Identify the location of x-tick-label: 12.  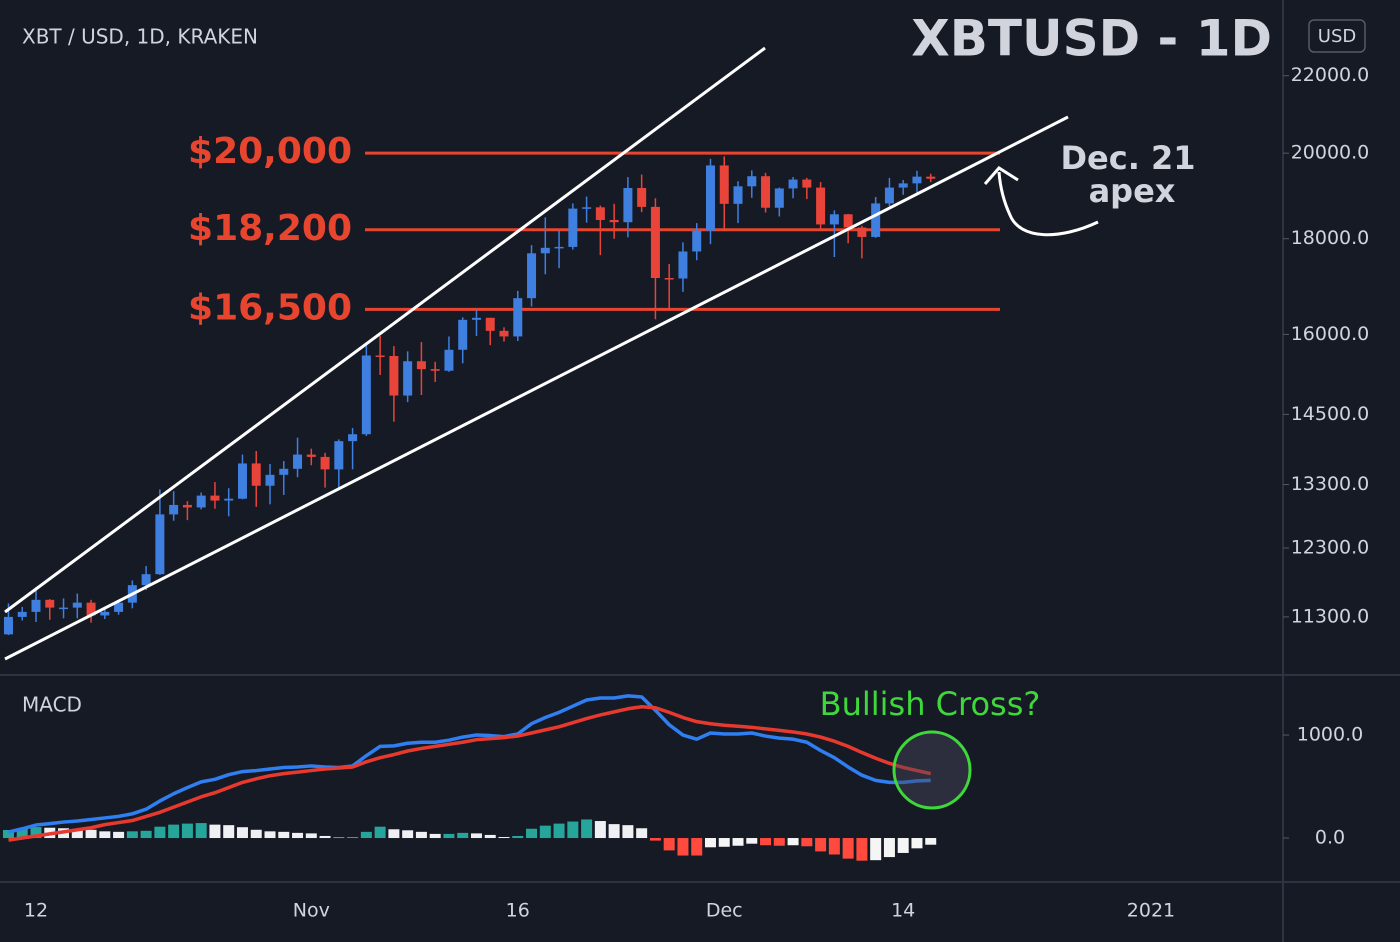
(36, 911).